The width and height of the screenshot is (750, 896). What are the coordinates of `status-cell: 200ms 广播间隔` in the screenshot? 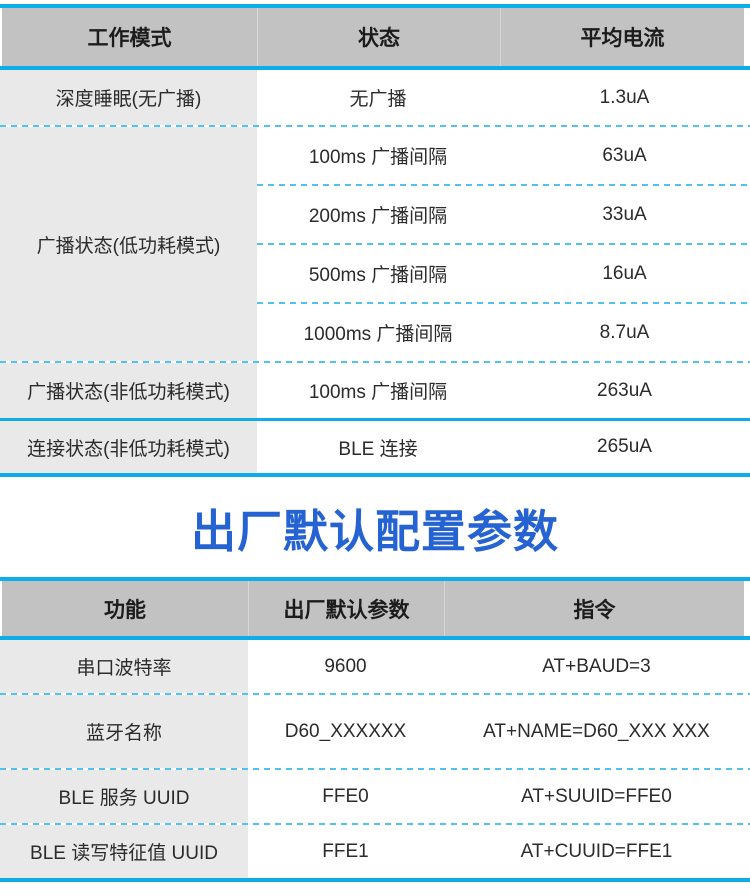 It's located at (378, 216).